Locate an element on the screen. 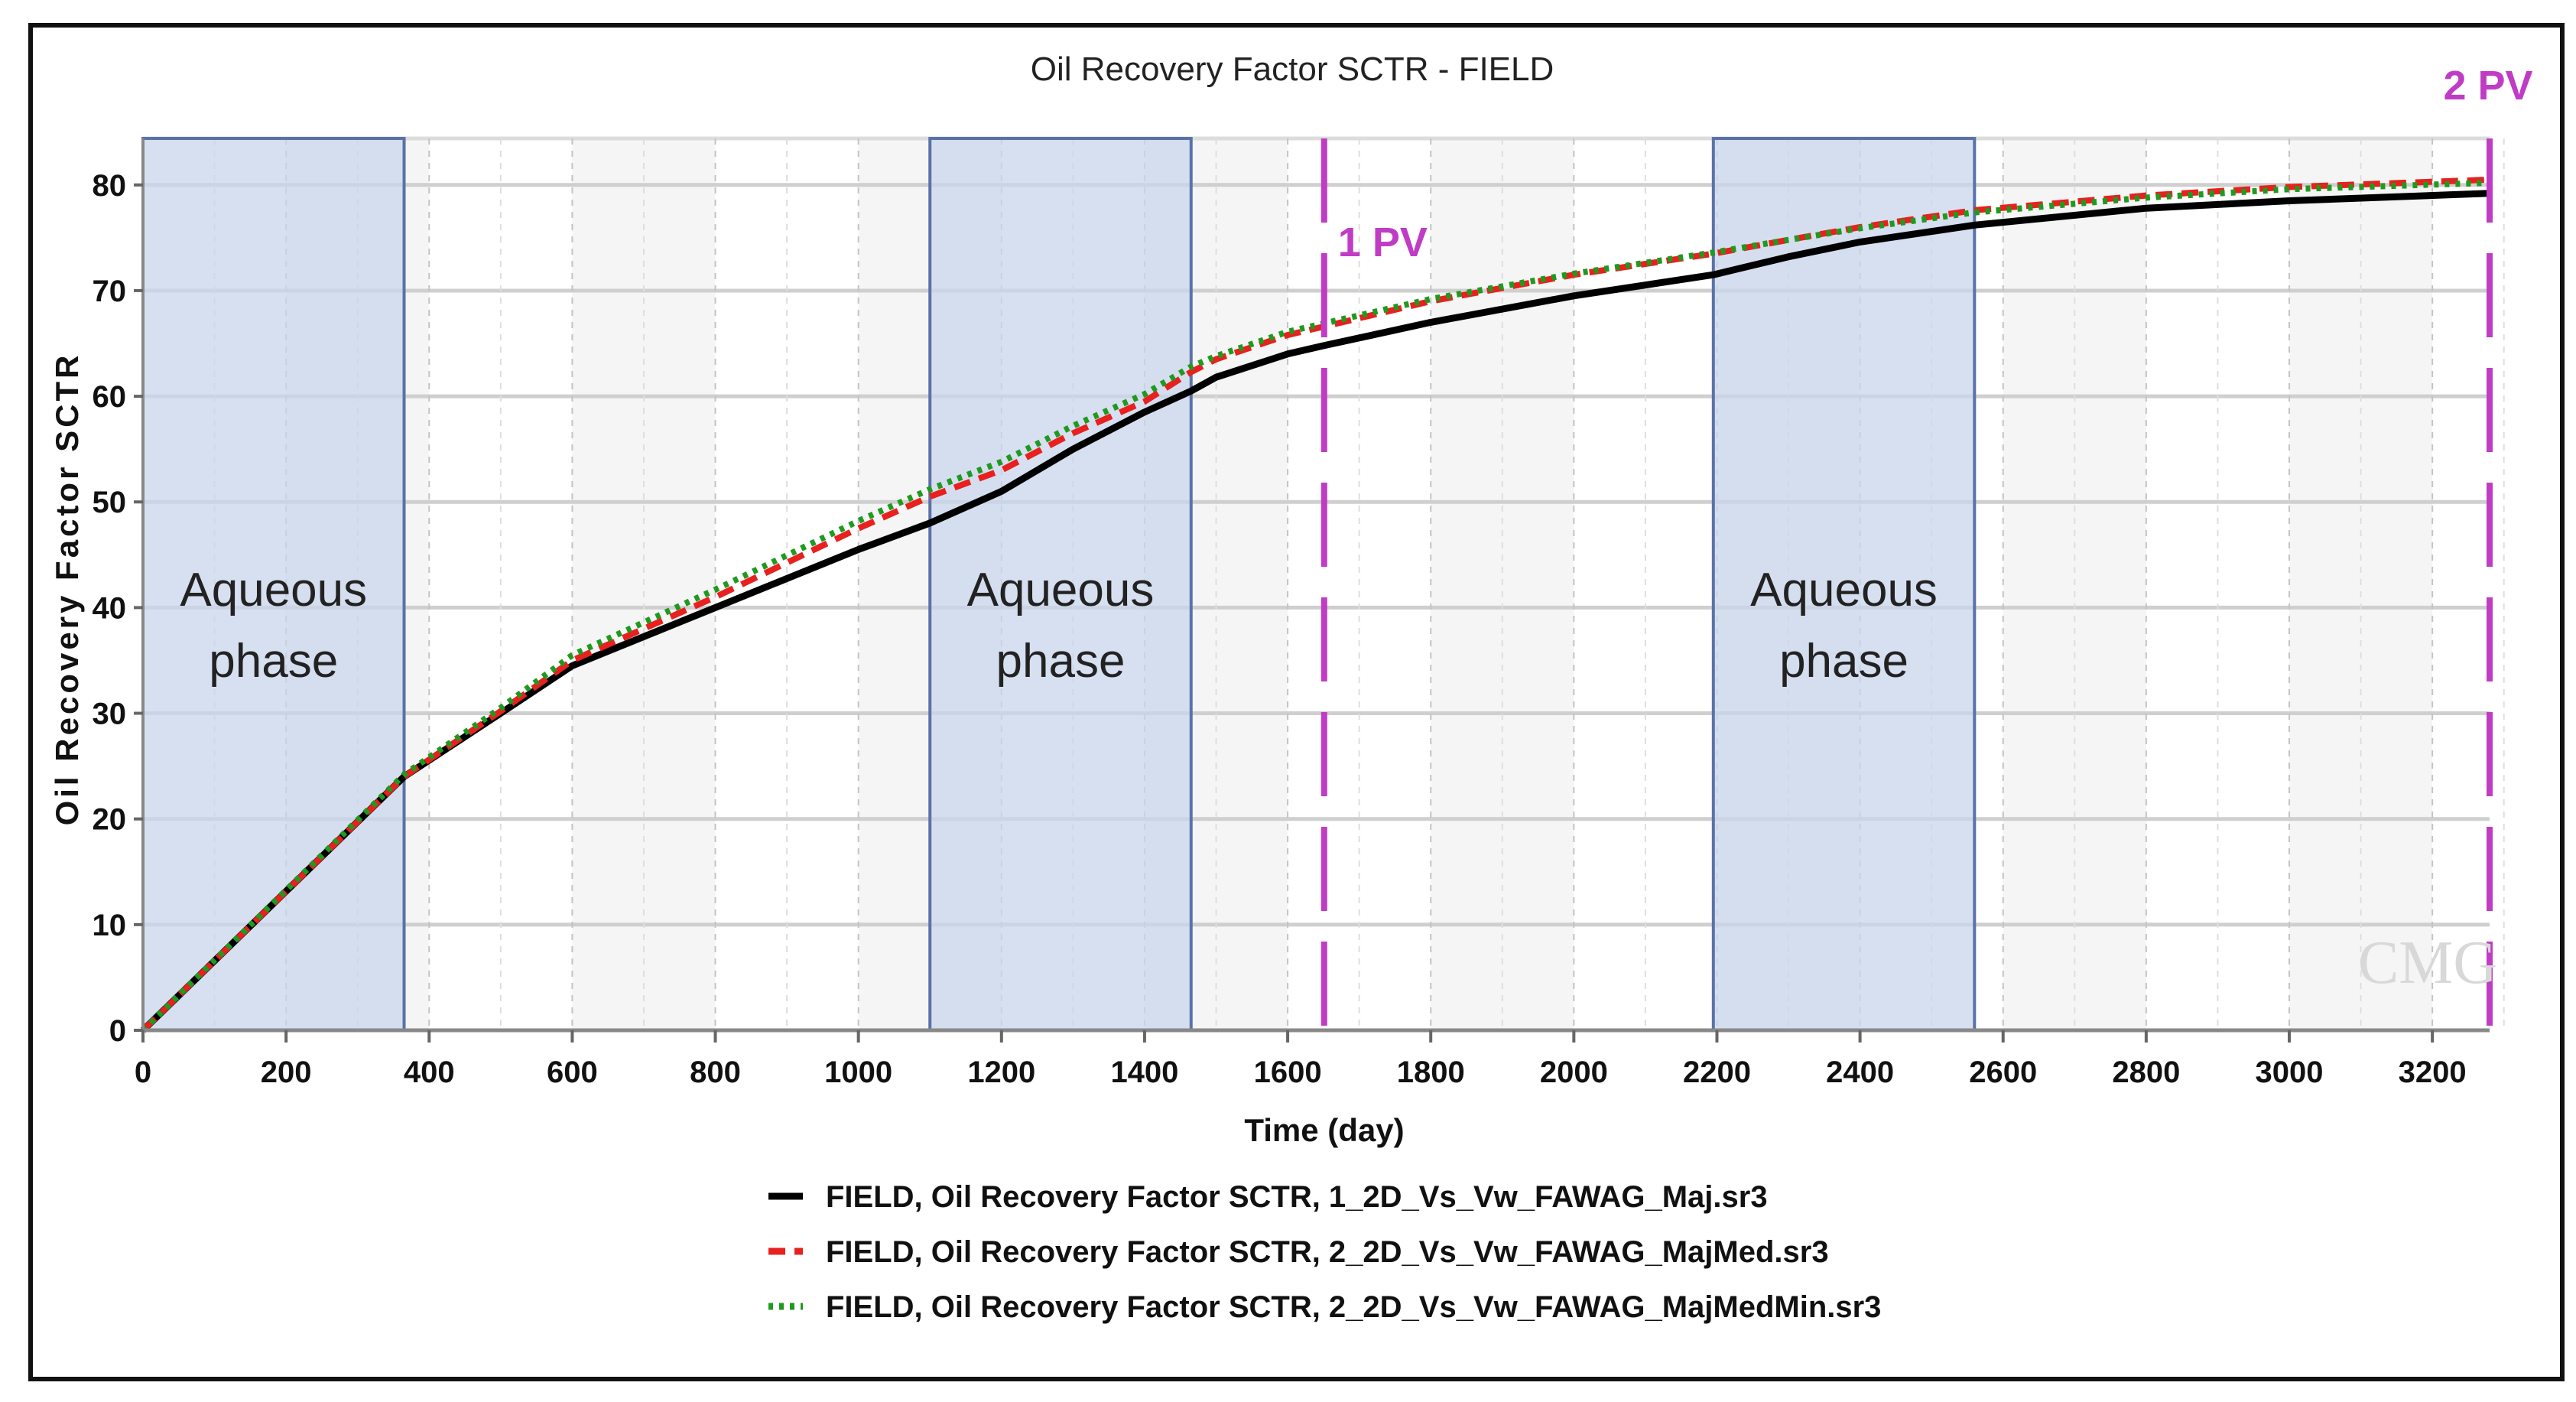 The height and width of the screenshot is (1402, 2576). x-tick-label: 3200 is located at coordinates (2433, 1072).